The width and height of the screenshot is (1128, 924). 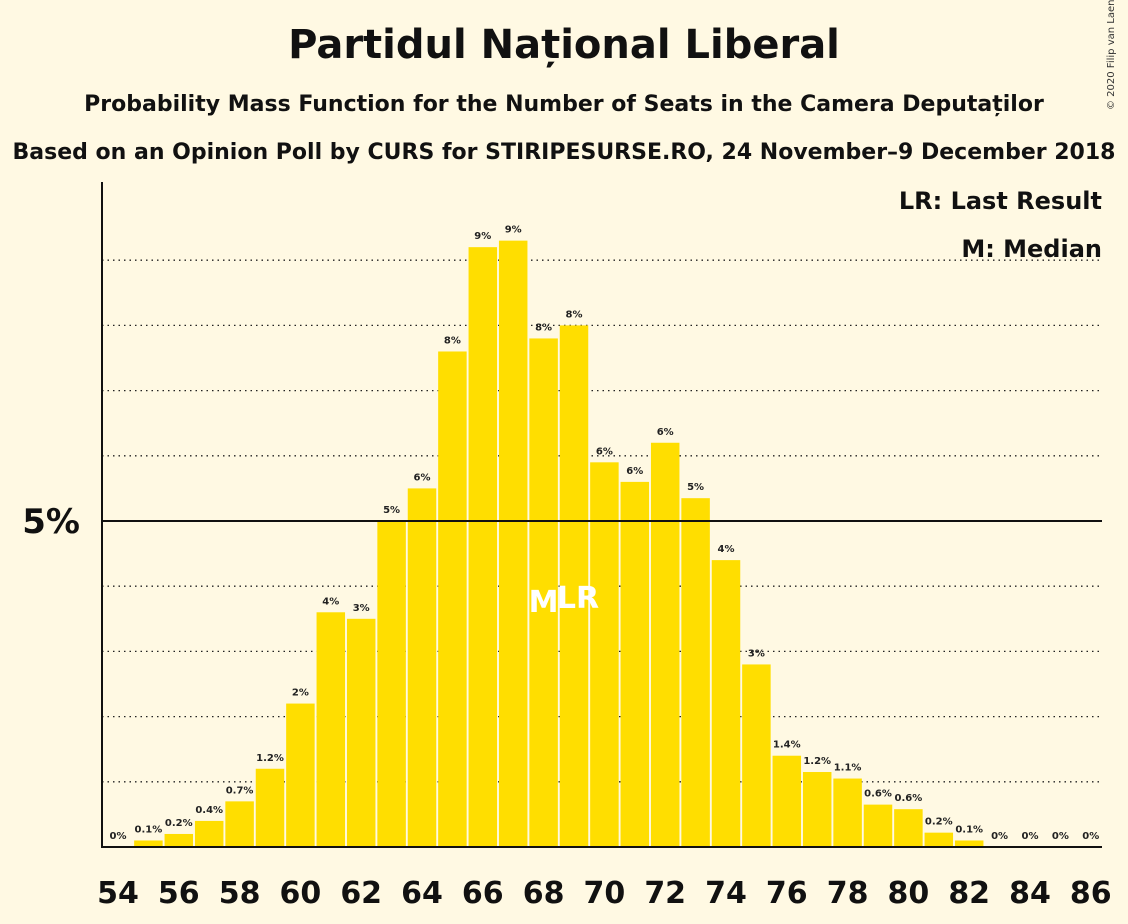 I want to click on legend-entry: M: Median, so click(x=1031, y=249).